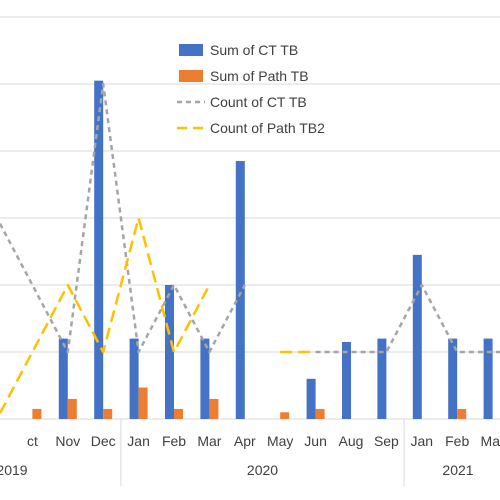  Describe the element at coordinates (14, 470) in the screenshot. I see `year-label: 2019` at that location.